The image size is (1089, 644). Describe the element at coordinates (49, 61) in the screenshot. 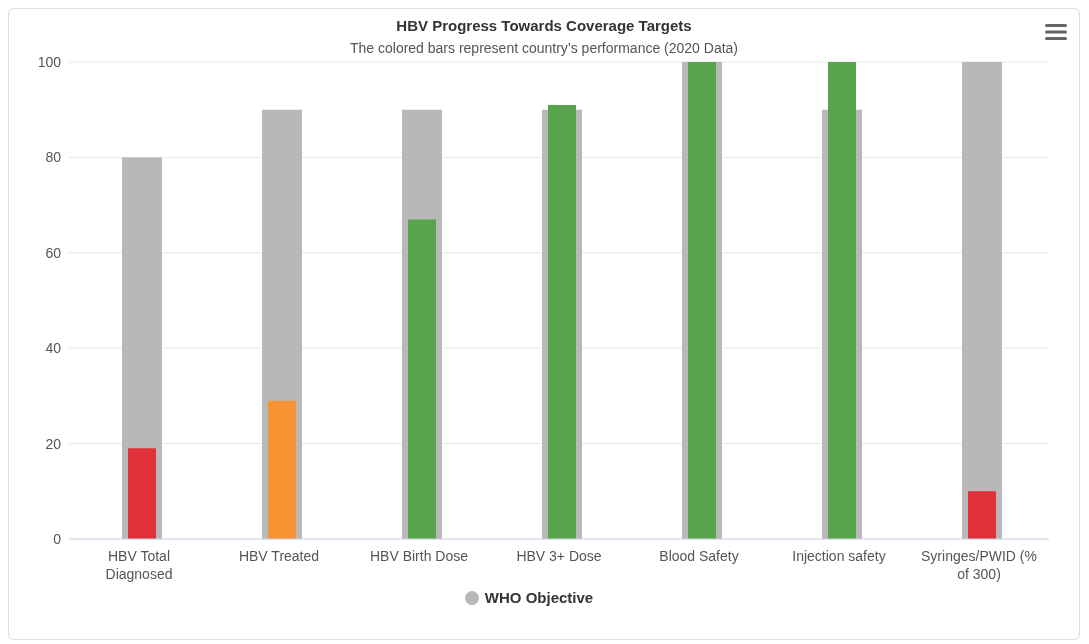

I see `y-tick-label: 100` at that location.